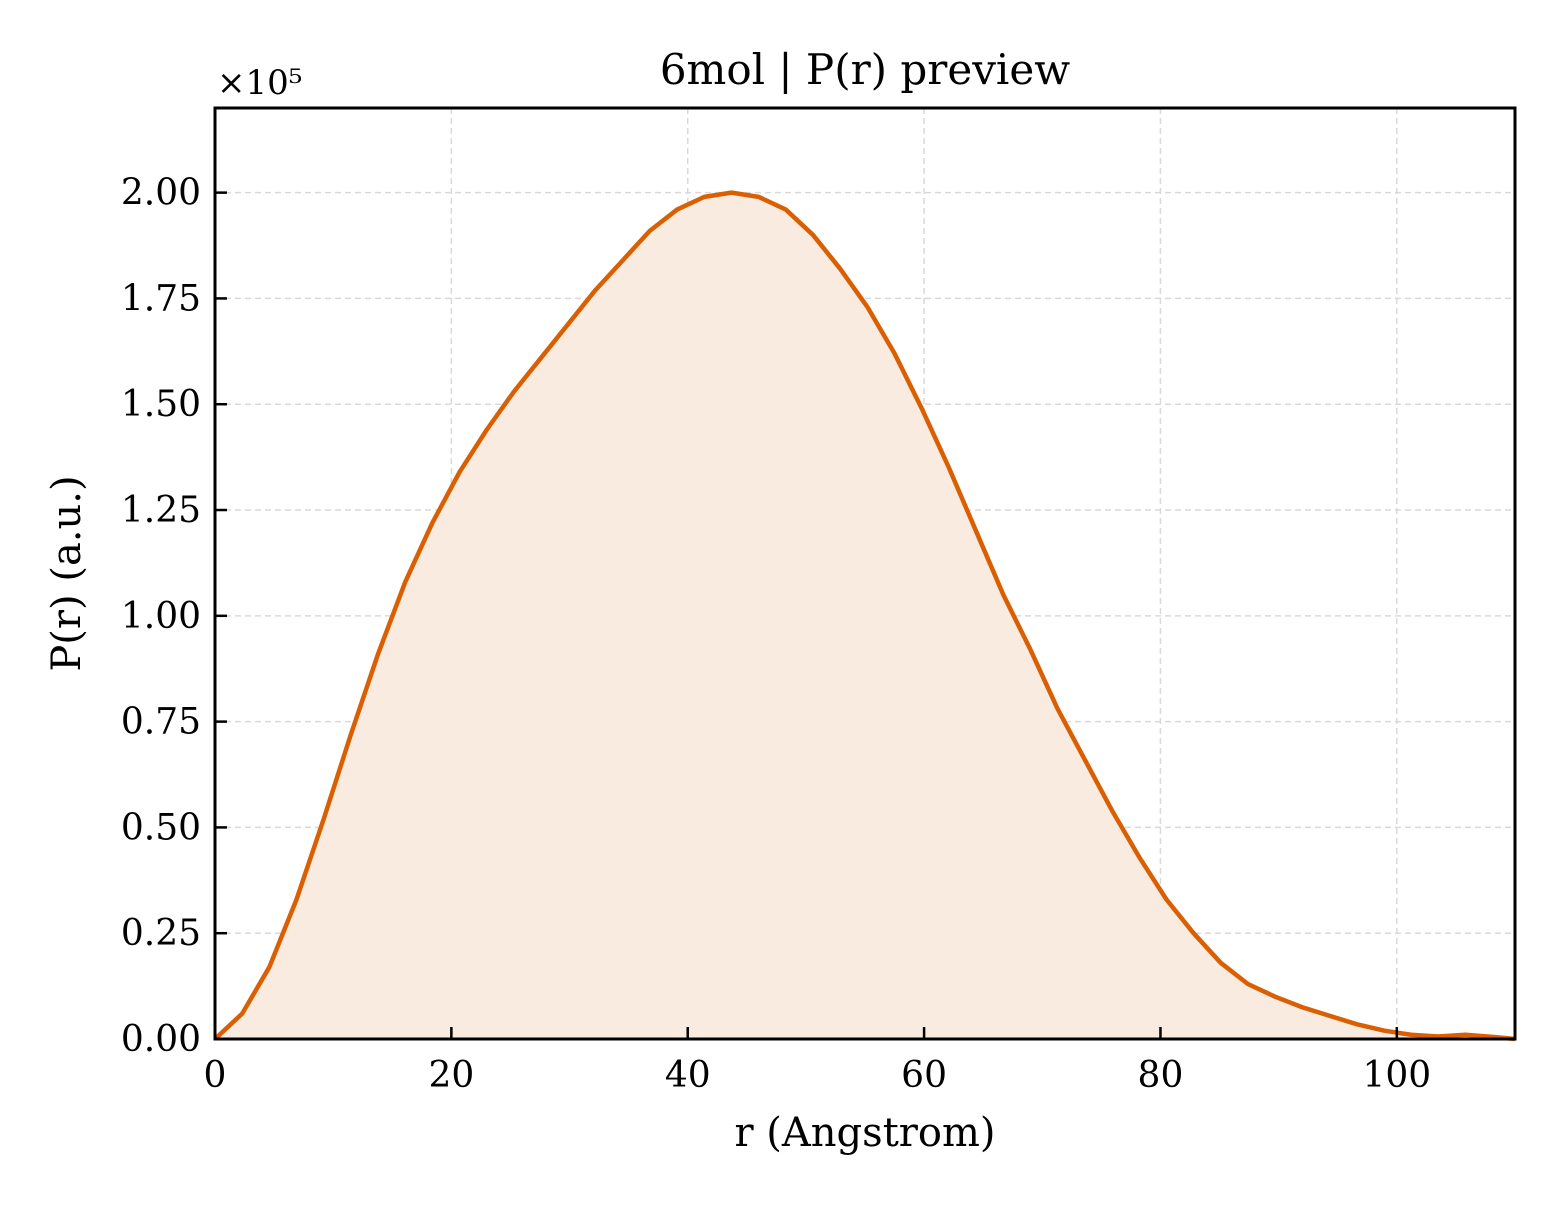 Image resolution: width=1560 pixels, height=1205 pixels. I want to click on x-tick-label: 20, so click(451, 1075).